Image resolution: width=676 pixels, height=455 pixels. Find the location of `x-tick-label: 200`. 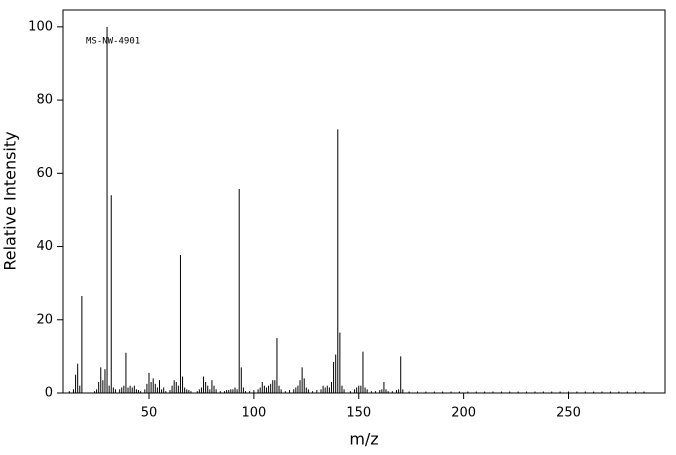

x-tick-label: 200 is located at coordinates (463, 413).